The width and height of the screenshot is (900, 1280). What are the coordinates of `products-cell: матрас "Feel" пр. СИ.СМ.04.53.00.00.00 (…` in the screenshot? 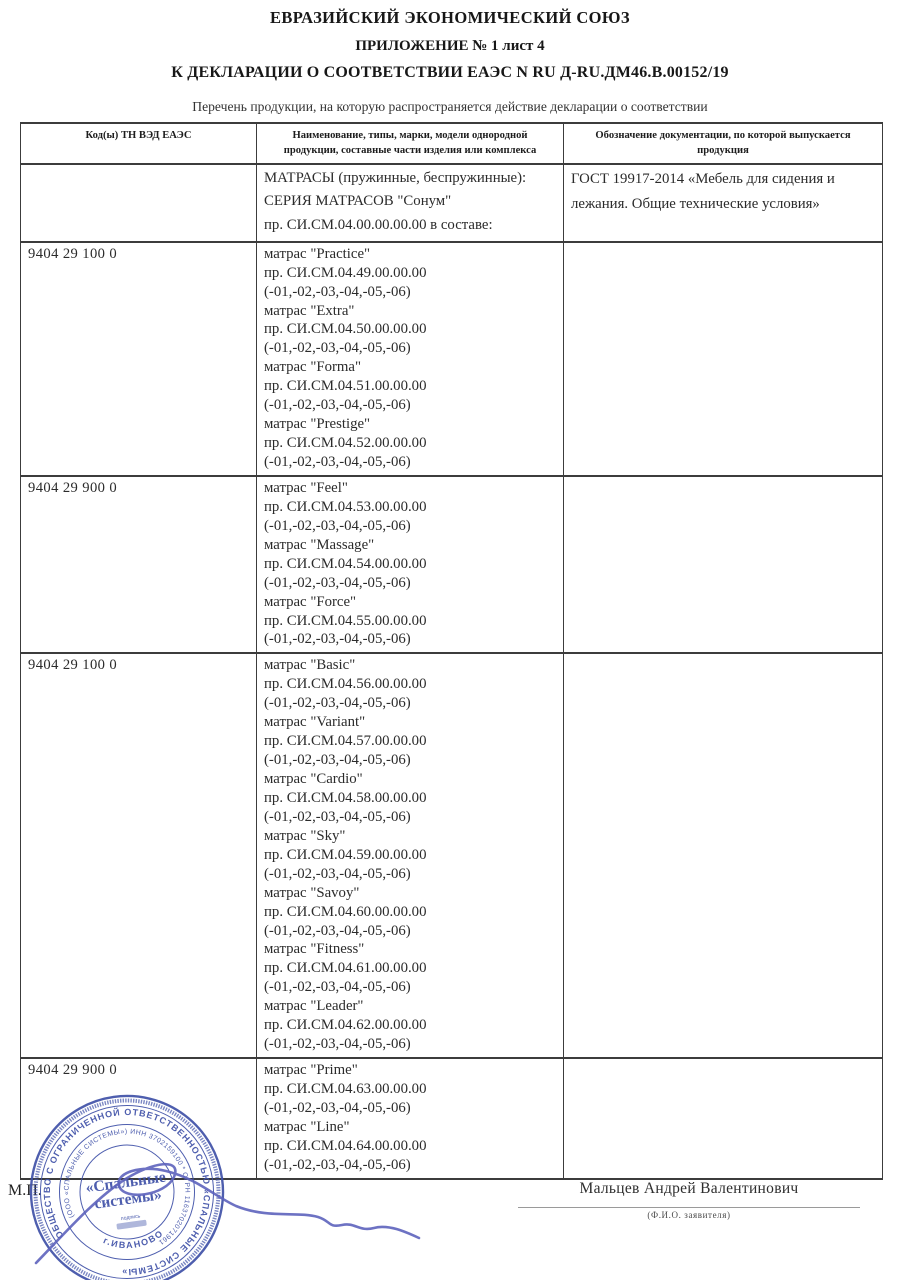 It's located at (410, 564).